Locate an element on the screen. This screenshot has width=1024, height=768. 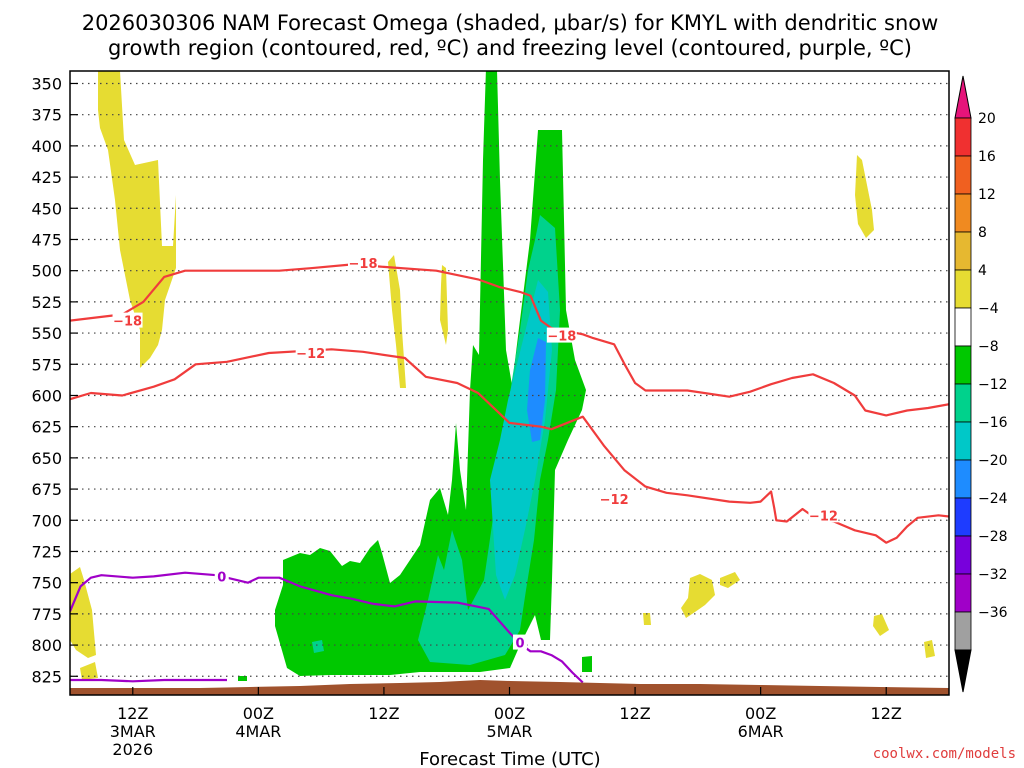
colorbar-label: −28 is located at coordinates (993, 537).